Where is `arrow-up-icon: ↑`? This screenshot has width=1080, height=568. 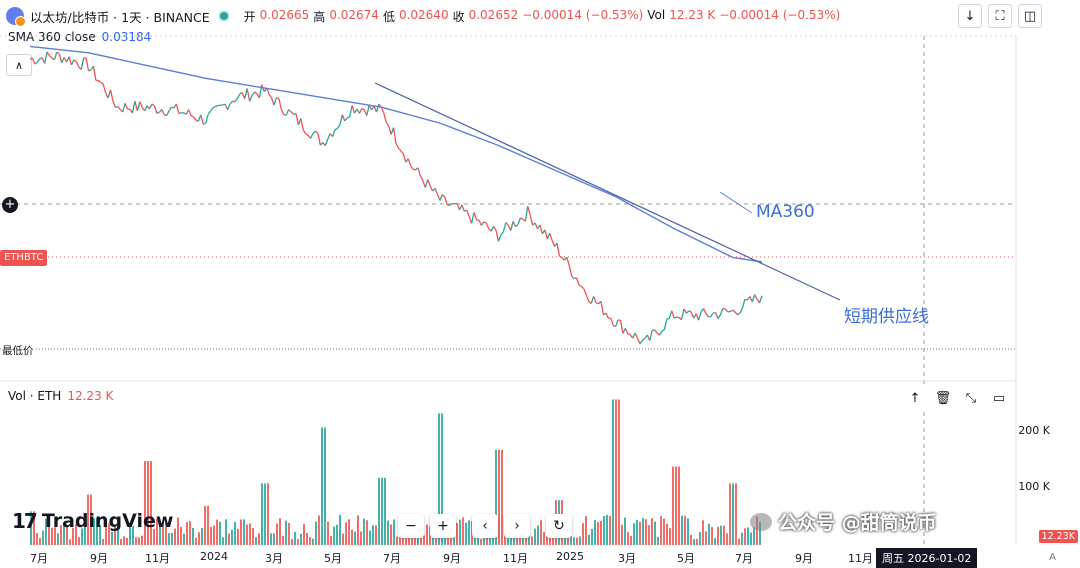
arrow-up-icon: ↑ is located at coordinates (915, 398).